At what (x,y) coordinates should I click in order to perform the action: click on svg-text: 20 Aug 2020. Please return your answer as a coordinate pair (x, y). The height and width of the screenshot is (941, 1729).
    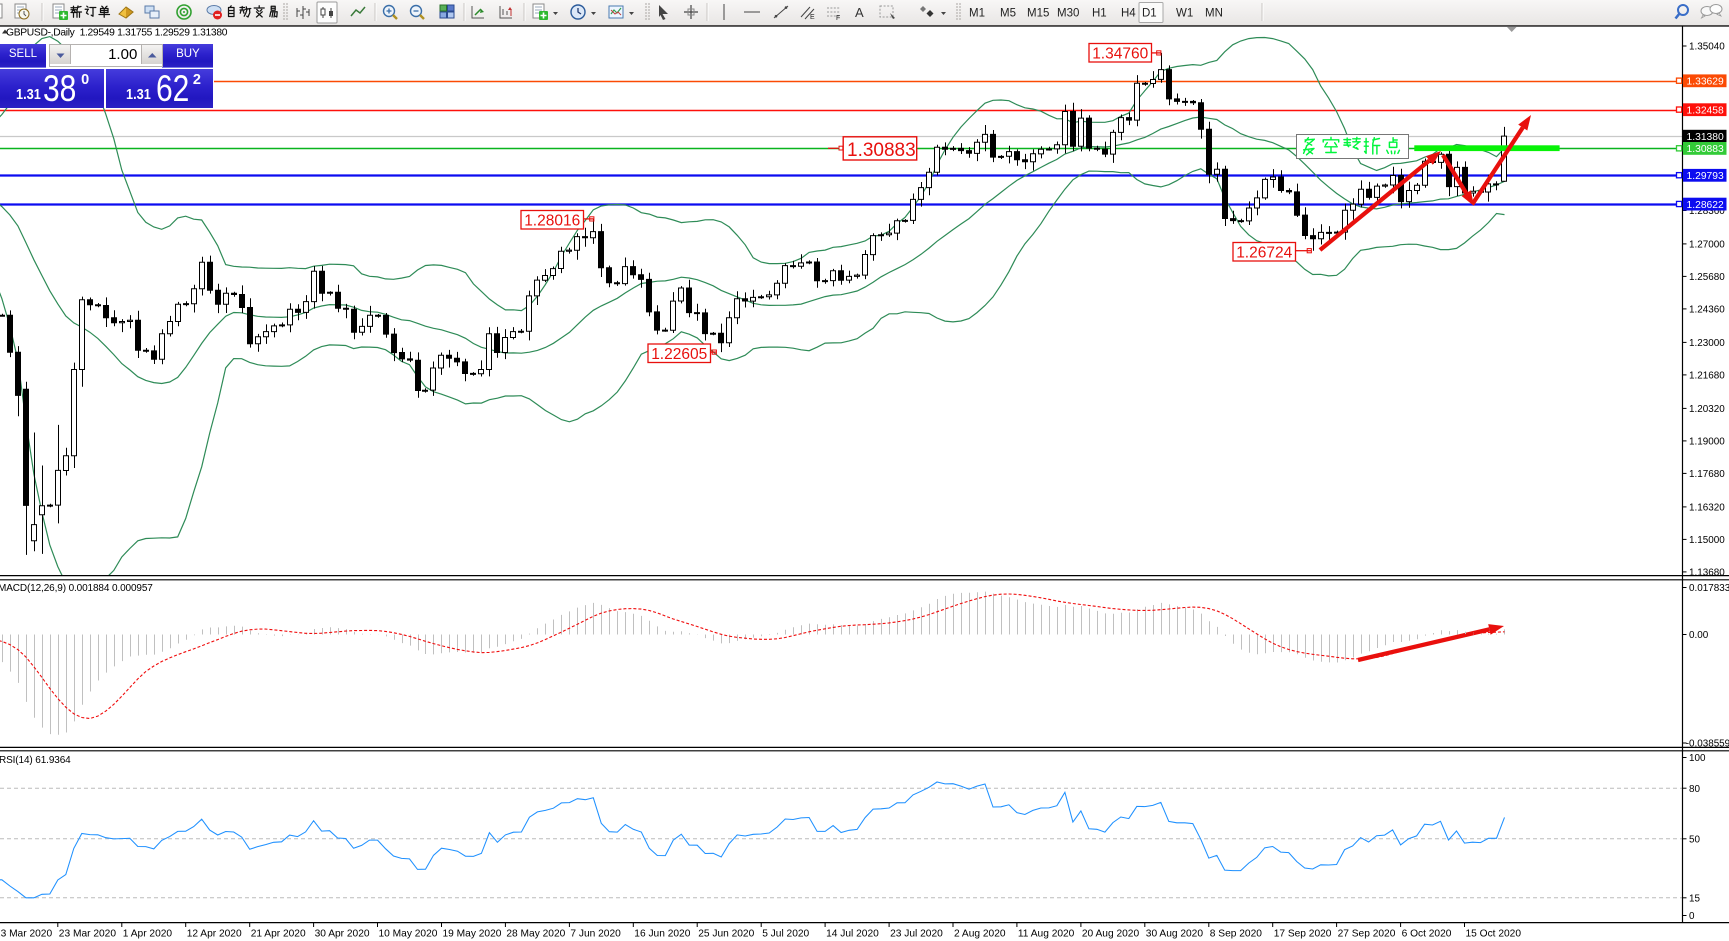
    Looking at the image, I should click on (1111, 934).